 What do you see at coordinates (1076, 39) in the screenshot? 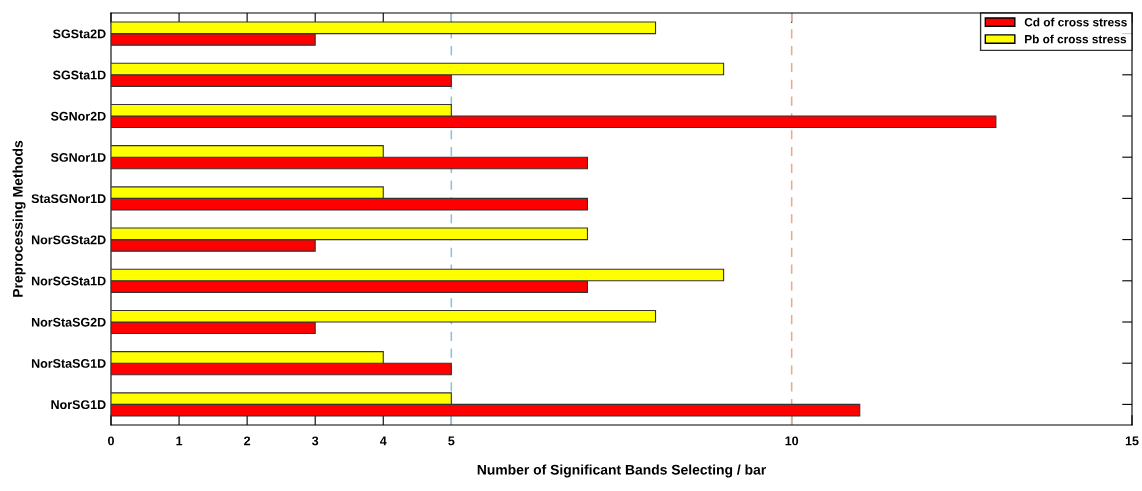
I see `legend-label: Pb of cross stress` at bounding box center [1076, 39].